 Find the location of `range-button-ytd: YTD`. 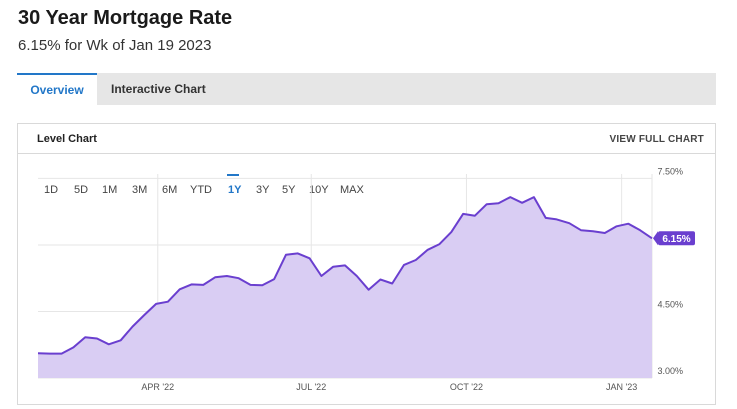

range-button-ytd: YTD is located at coordinates (201, 190).